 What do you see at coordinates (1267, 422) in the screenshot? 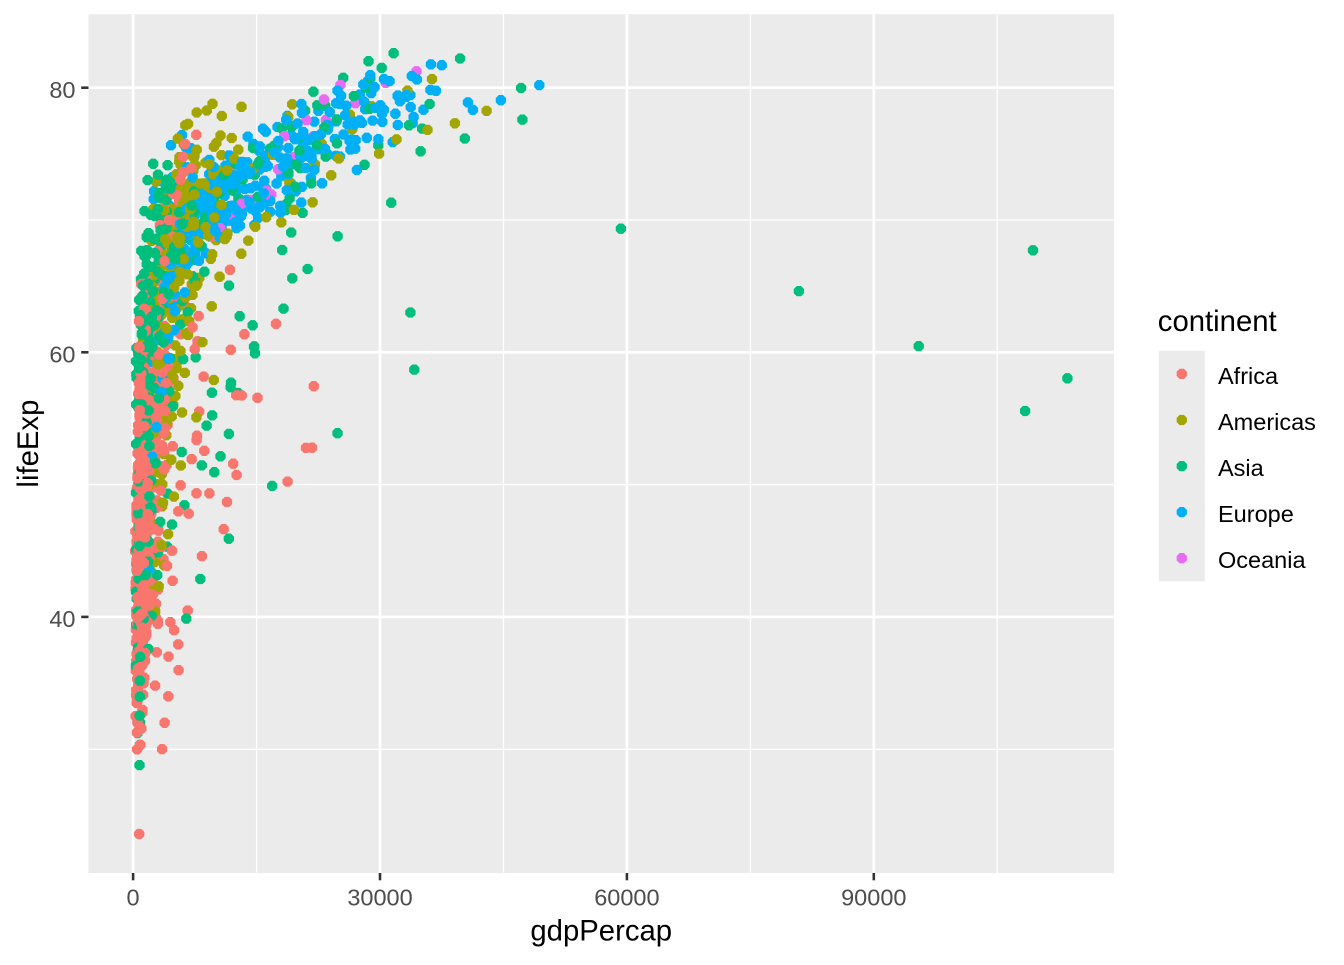
I see `svg-text: Americas` at bounding box center [1267, 422].